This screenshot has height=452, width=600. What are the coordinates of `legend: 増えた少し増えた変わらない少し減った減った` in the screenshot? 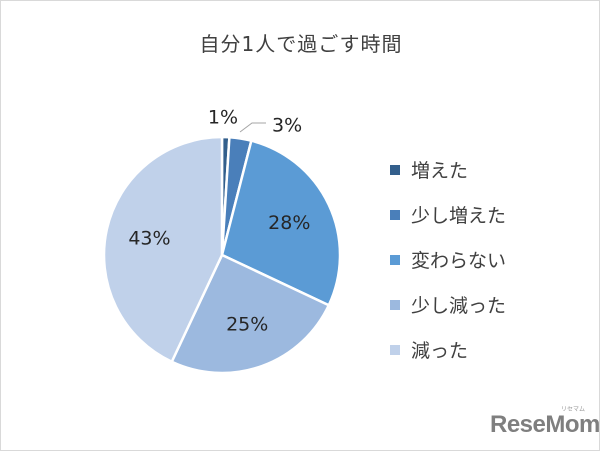 It's located at (448, 259).